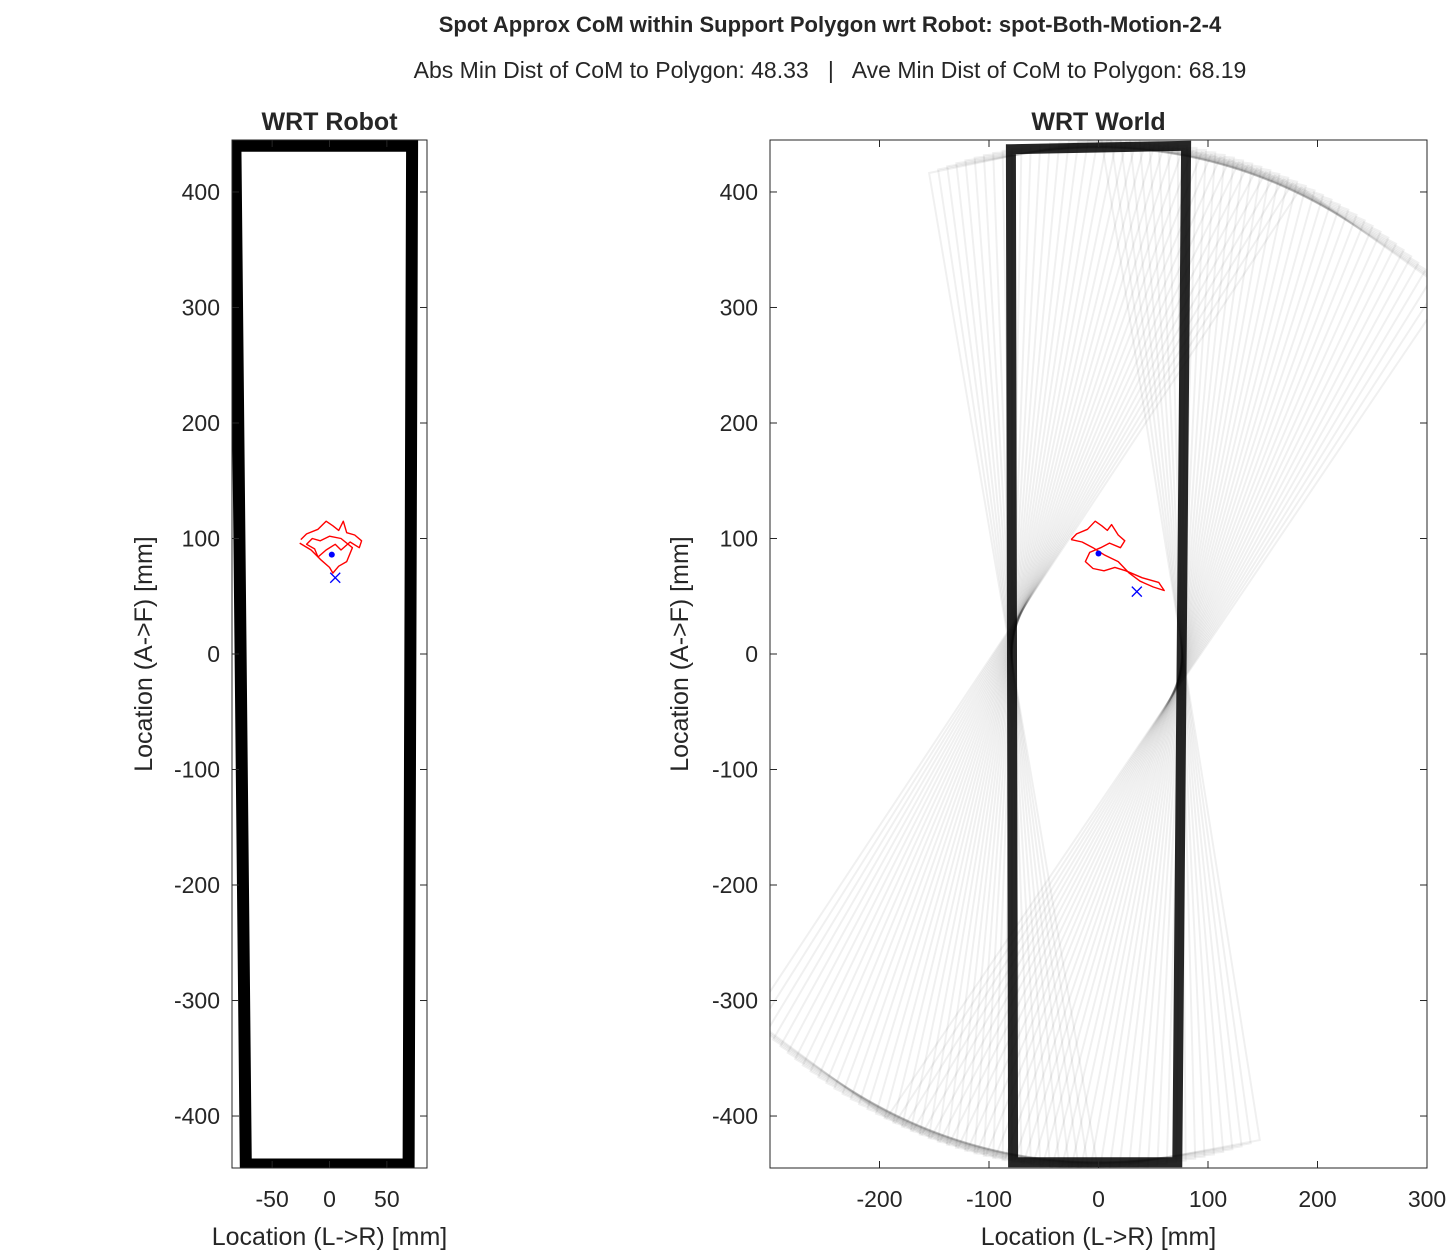  What do you see at coordinates (1317, 1199) in the screenshot?
I see `x-tick-label: 200` at bounding box center [1317, 1199].